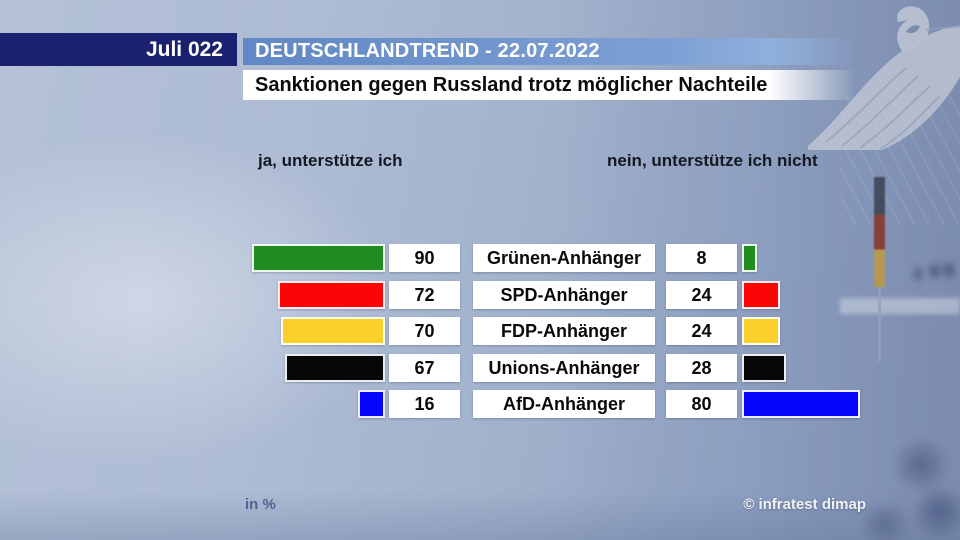 The width and height of the screenshot is (960, 540). Describe the element at coordinates (424, 258) in the screenshot. I see `yes-value: 90` at that location.